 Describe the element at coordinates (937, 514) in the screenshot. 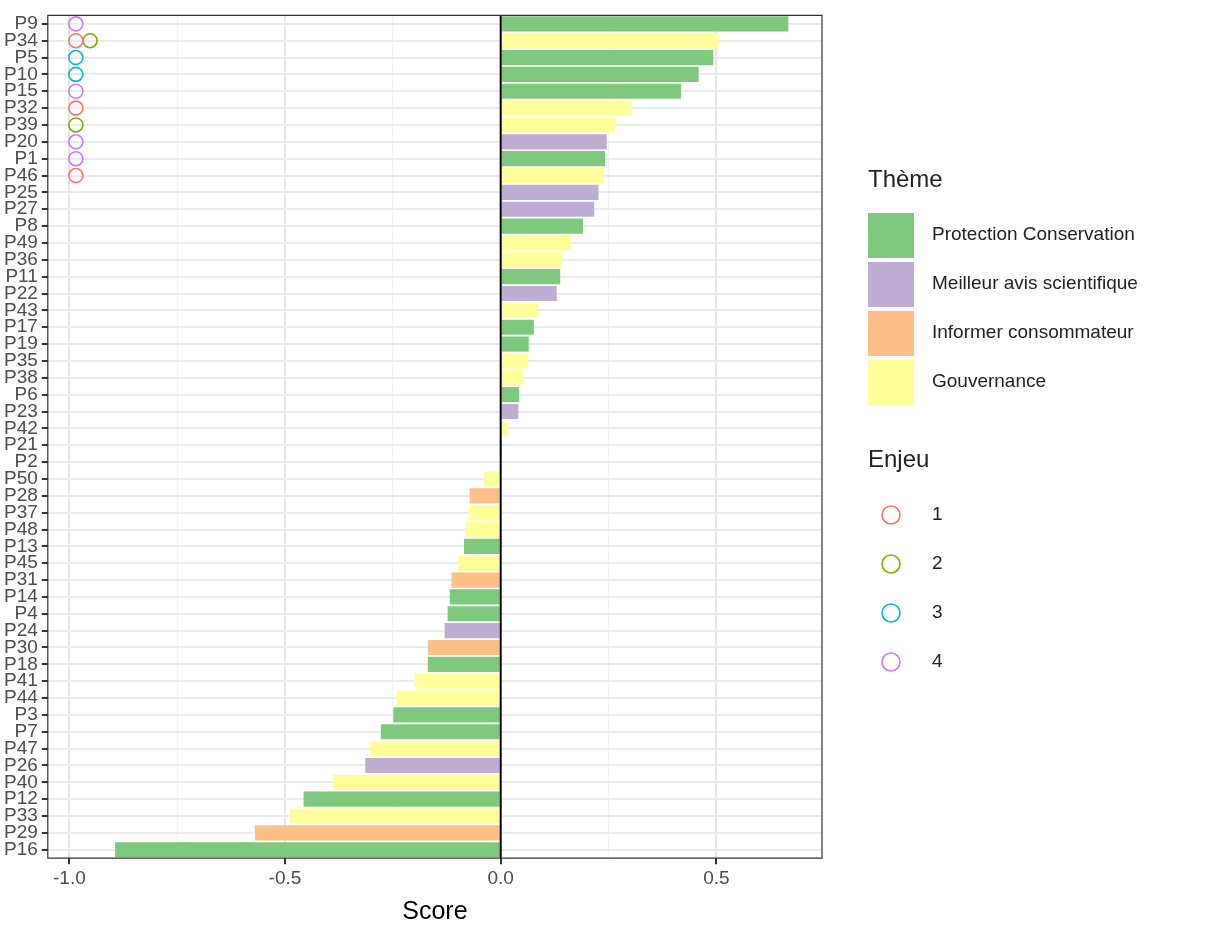

I see `legend-label: 1` at that location.